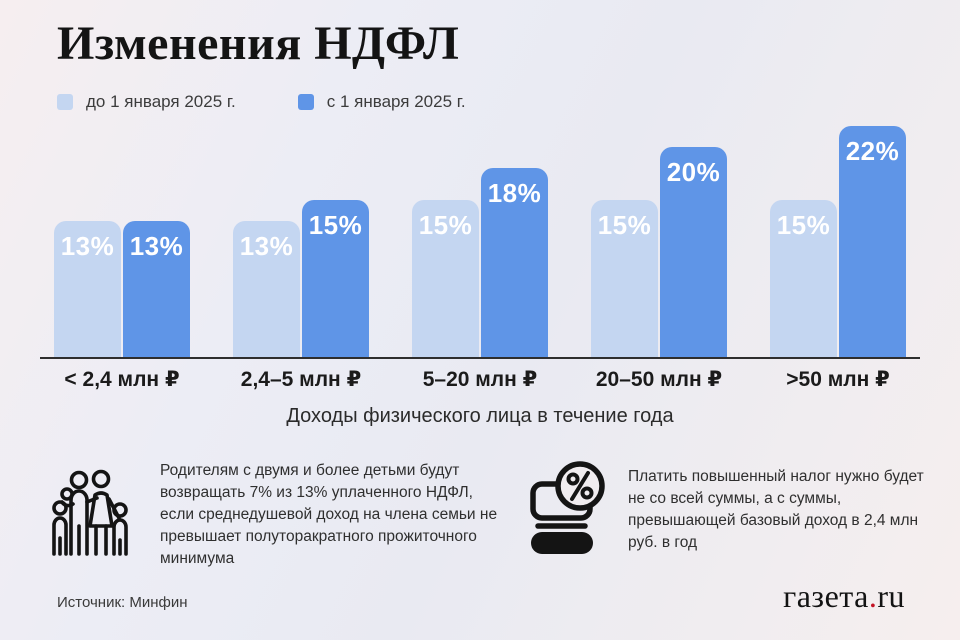  I want to click on legend-swatch-after, so click(305, 102).